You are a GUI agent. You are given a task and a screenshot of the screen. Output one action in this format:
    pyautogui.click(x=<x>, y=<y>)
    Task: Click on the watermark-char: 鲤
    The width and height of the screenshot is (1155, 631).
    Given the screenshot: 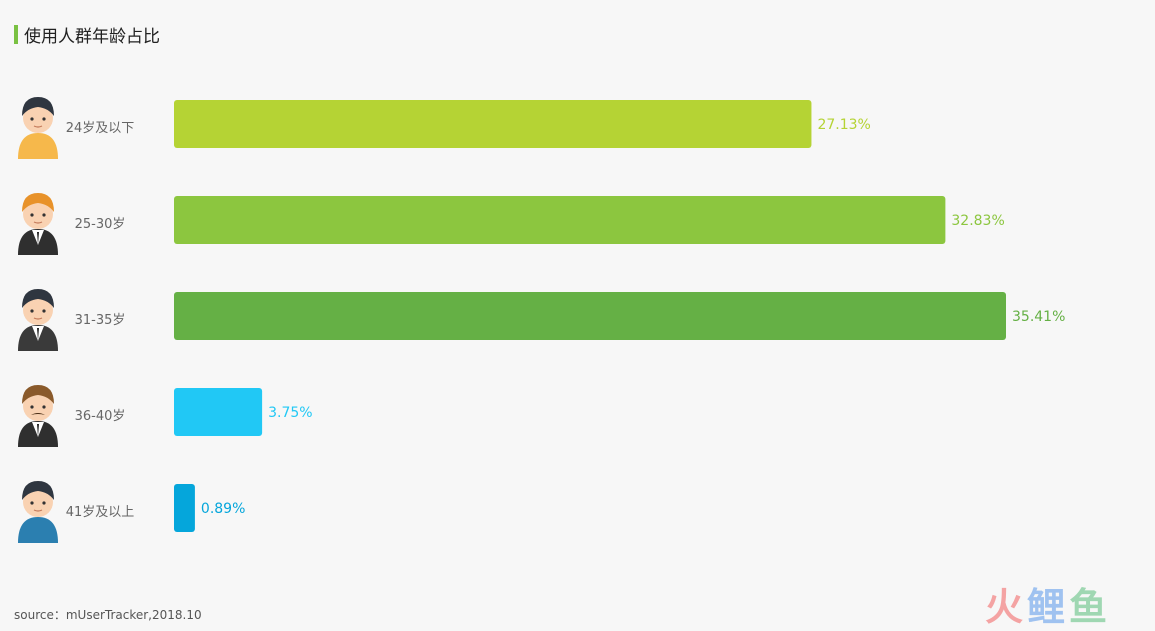 What is the action you would take?
    pyautogui.click(x=1048, y=607)
    